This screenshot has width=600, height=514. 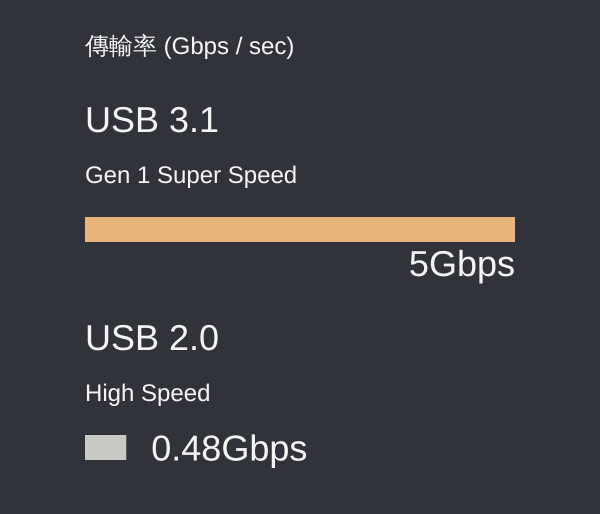 What do you see at coordinates (191, 175) in the screenshot?
I see `annotation: Gen 1 Super Speed` at bounding box center [191, 175].